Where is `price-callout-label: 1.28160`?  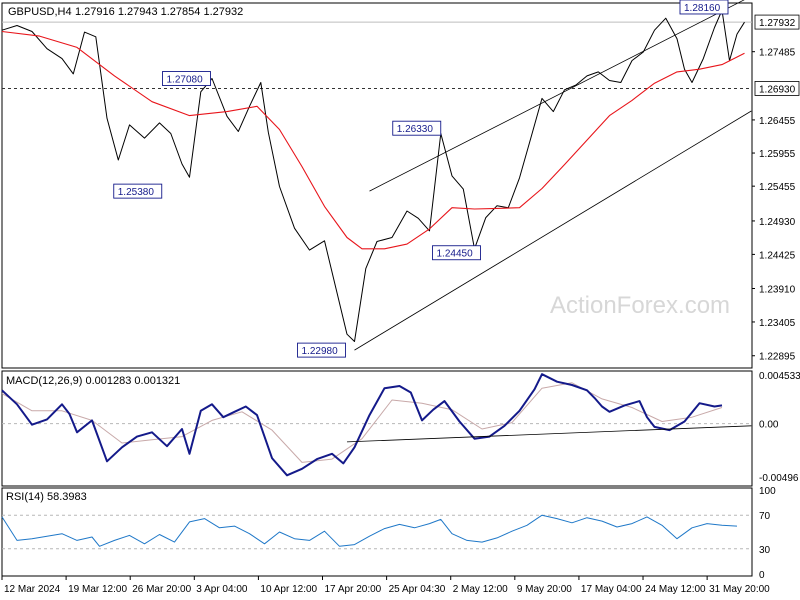
price-callout-label: 1.28160 is located at coordinates (702, 8).